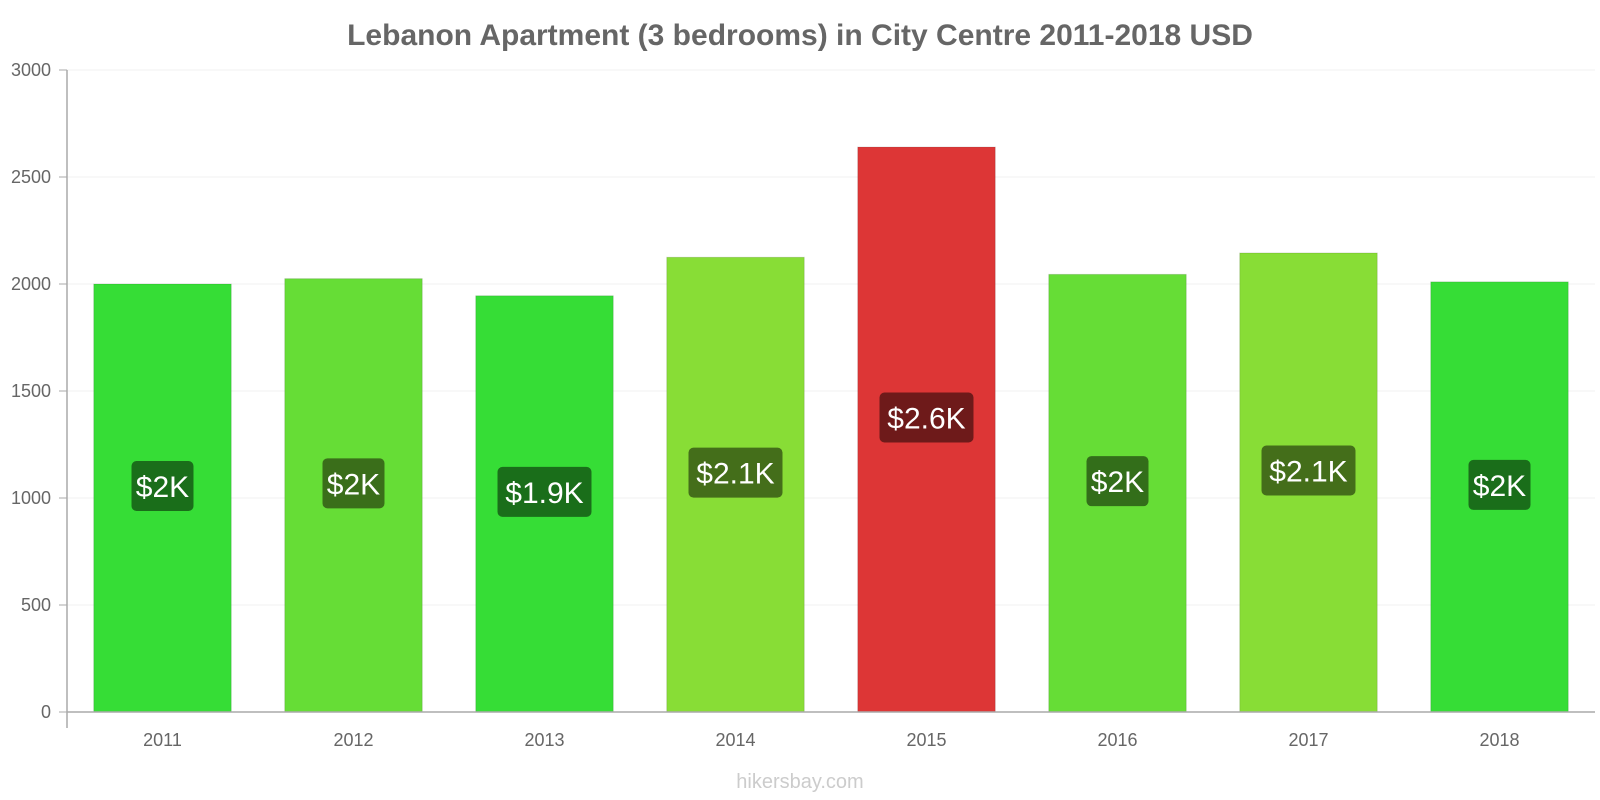 The width and height of the screenshot is (1600, 800). I want to click on y-tick-label: 1000, so click(31, 498).